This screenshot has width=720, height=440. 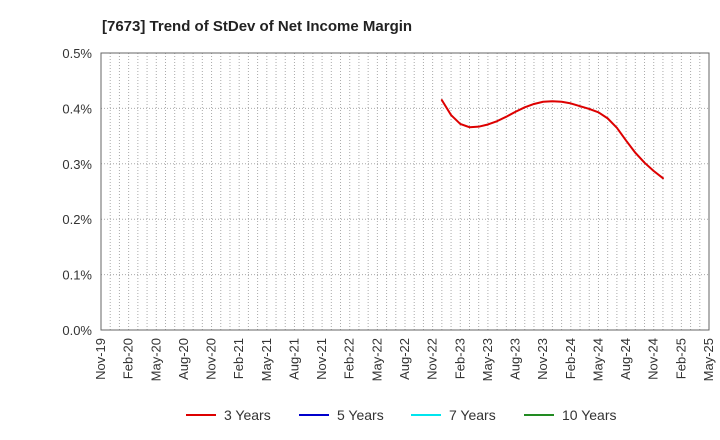 What do you see at coordinates (472, 415) in the screenshot?
I see `legend-label: 7 Years` at bounding box center [472, 415].